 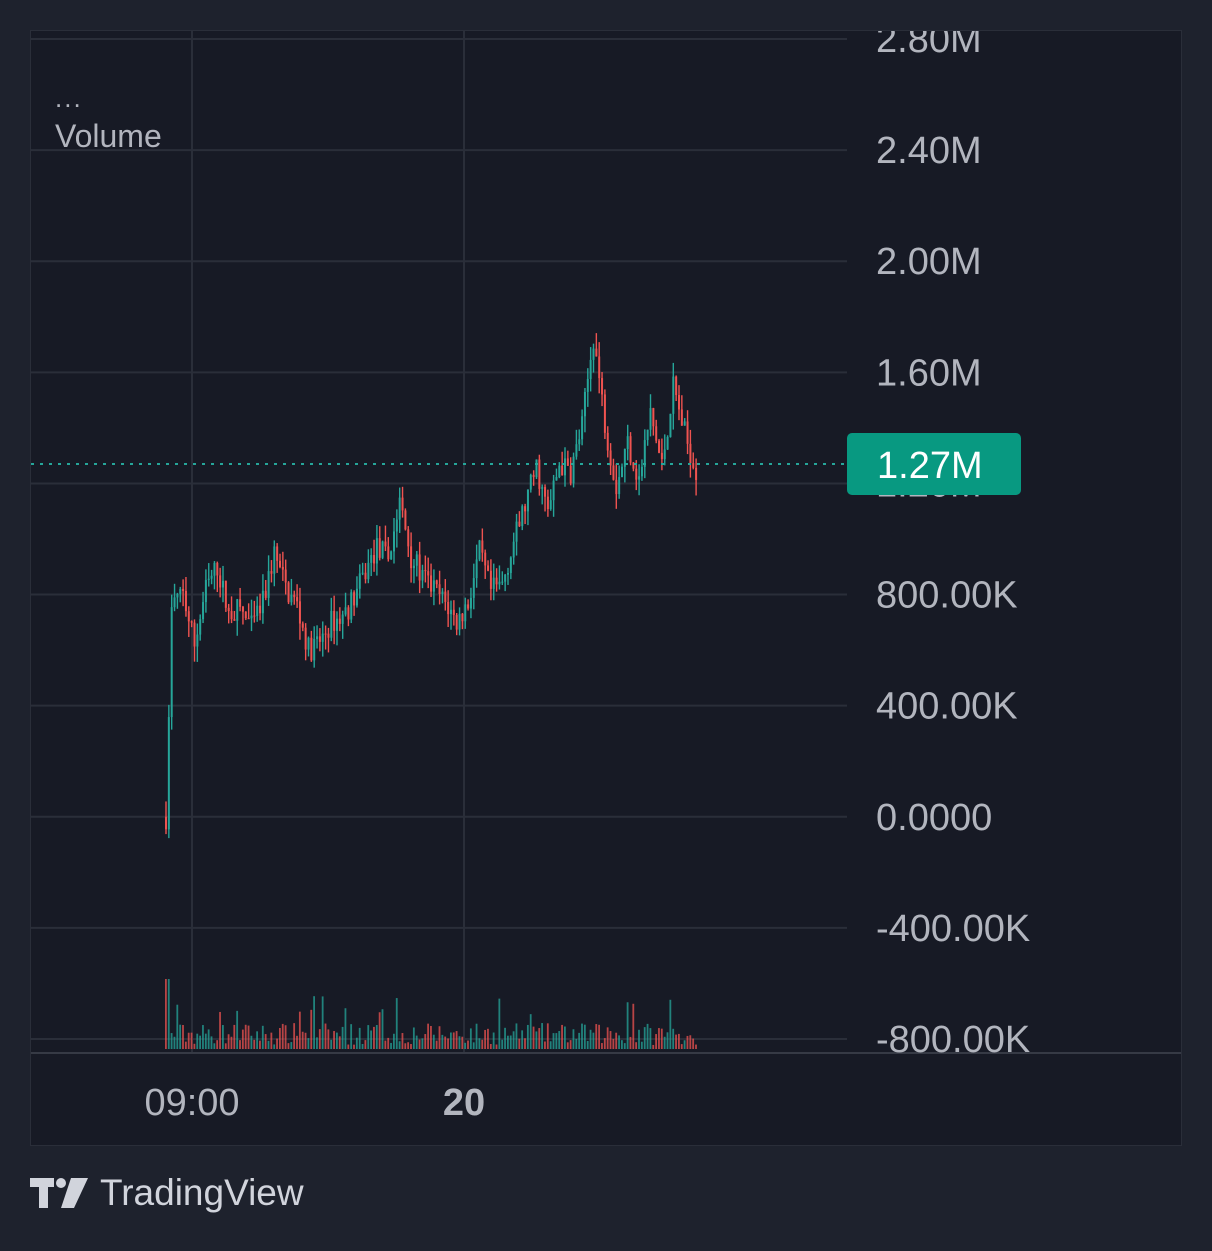 What do you see at coordinates (202, 1192) in the screenshot?
I see `tradingview-wordmark: TradingView` at bounding box center [202, 1192].